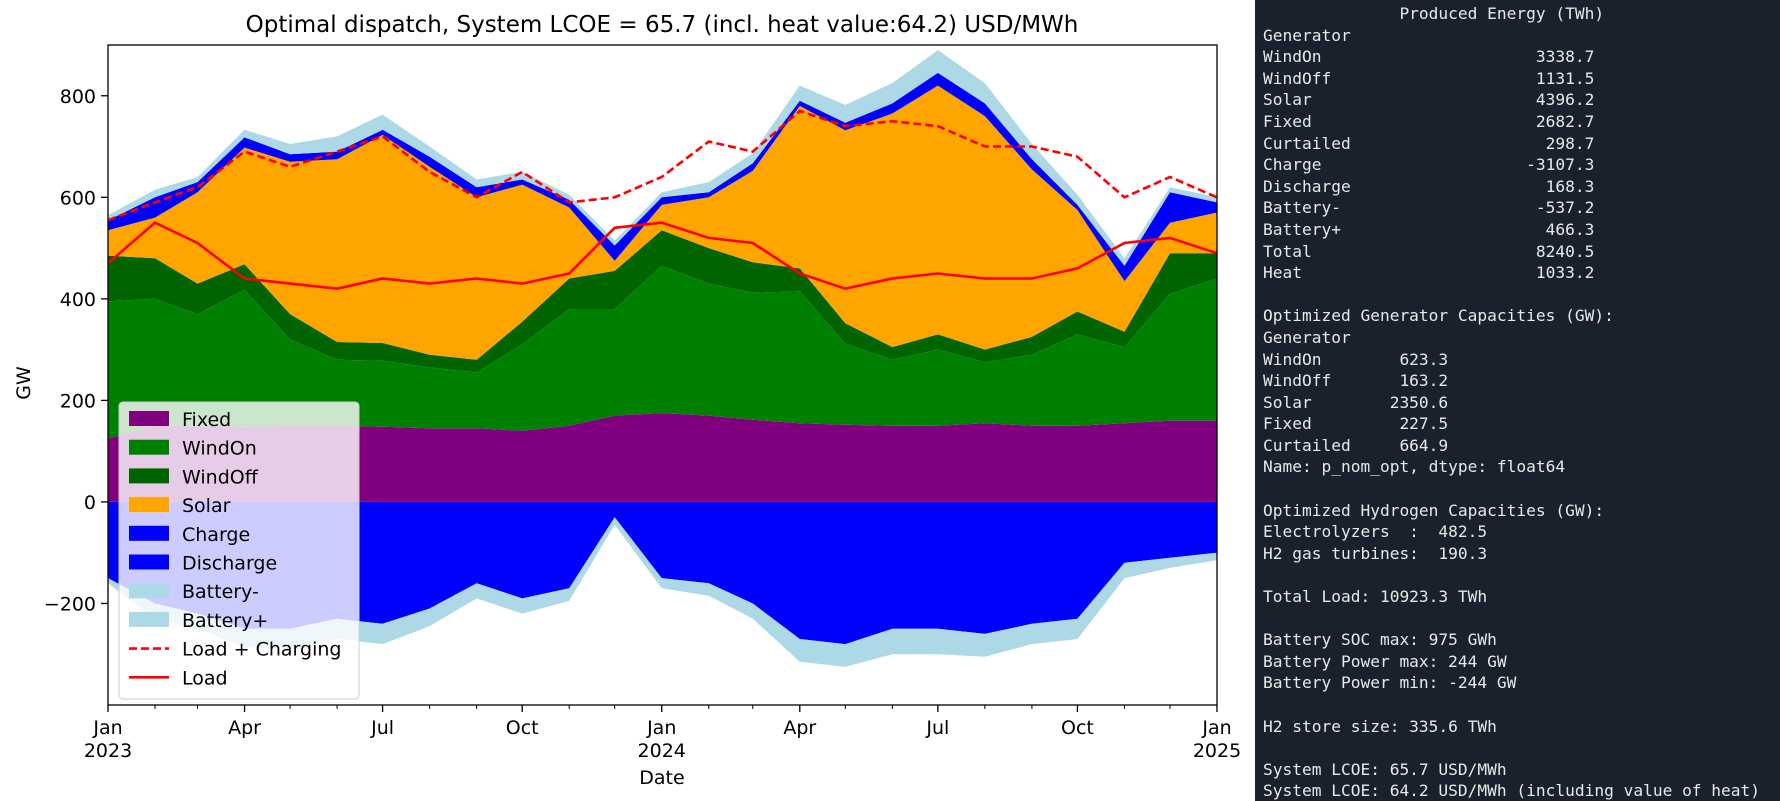  Describe the element at coordinates (662, 165) in the screenshot. I see `series-line-load-charging` at that location.